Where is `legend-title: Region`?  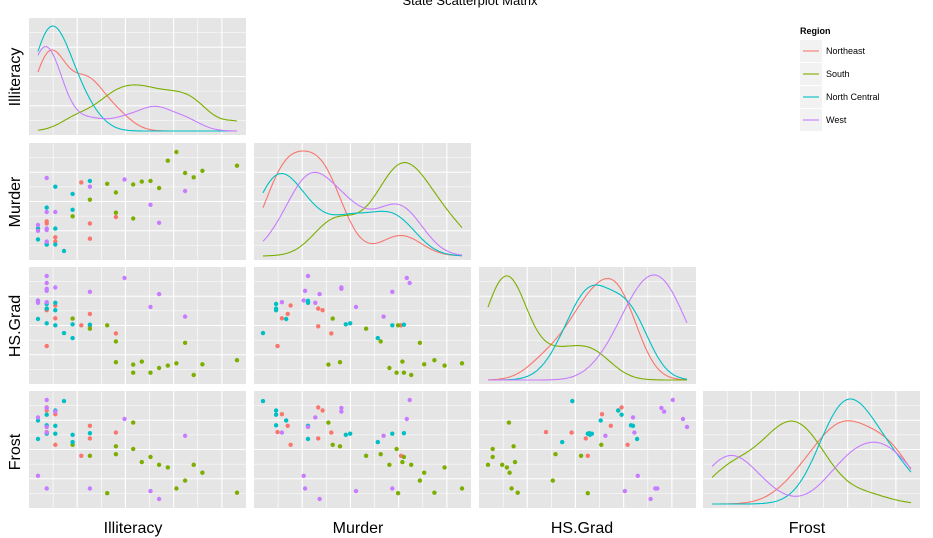
legend-title: Region is located at coordinates (815, 31).